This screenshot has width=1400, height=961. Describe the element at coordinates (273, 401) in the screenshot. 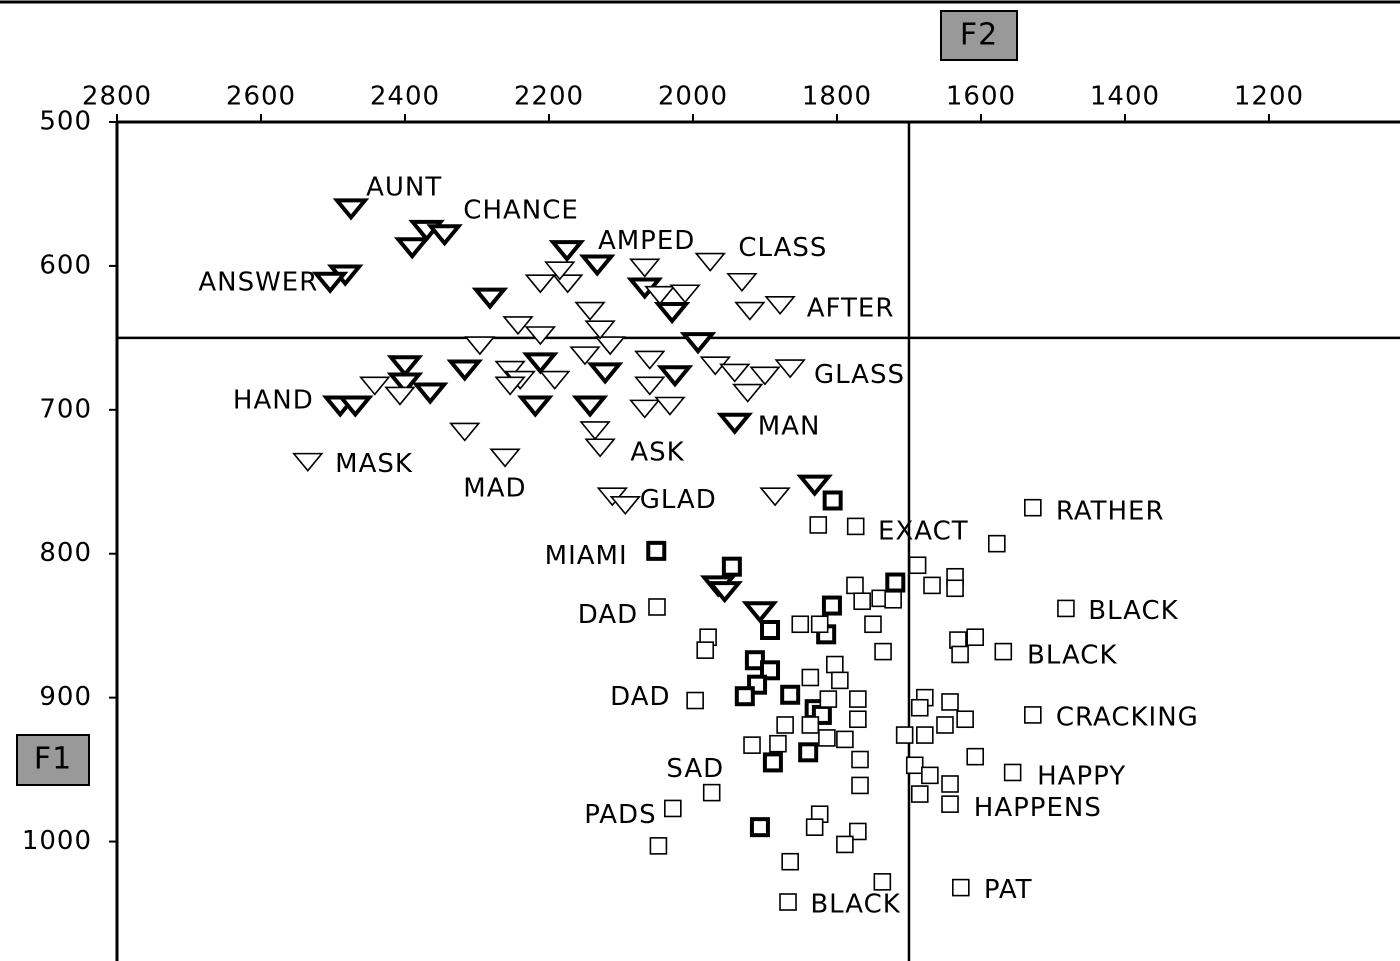

I see `point-label: HAND` at that location.